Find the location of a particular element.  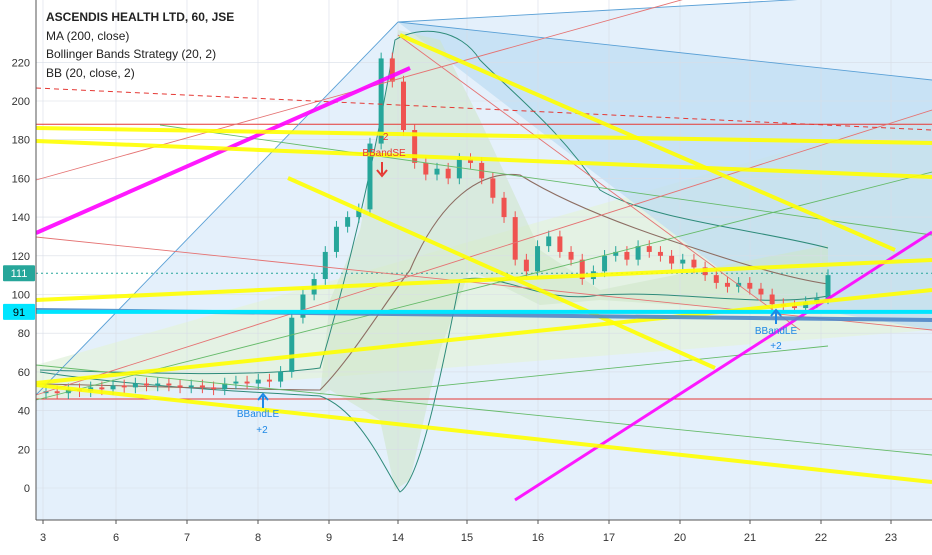

x-tick-label: 7 is located at coordinates (187, 538).